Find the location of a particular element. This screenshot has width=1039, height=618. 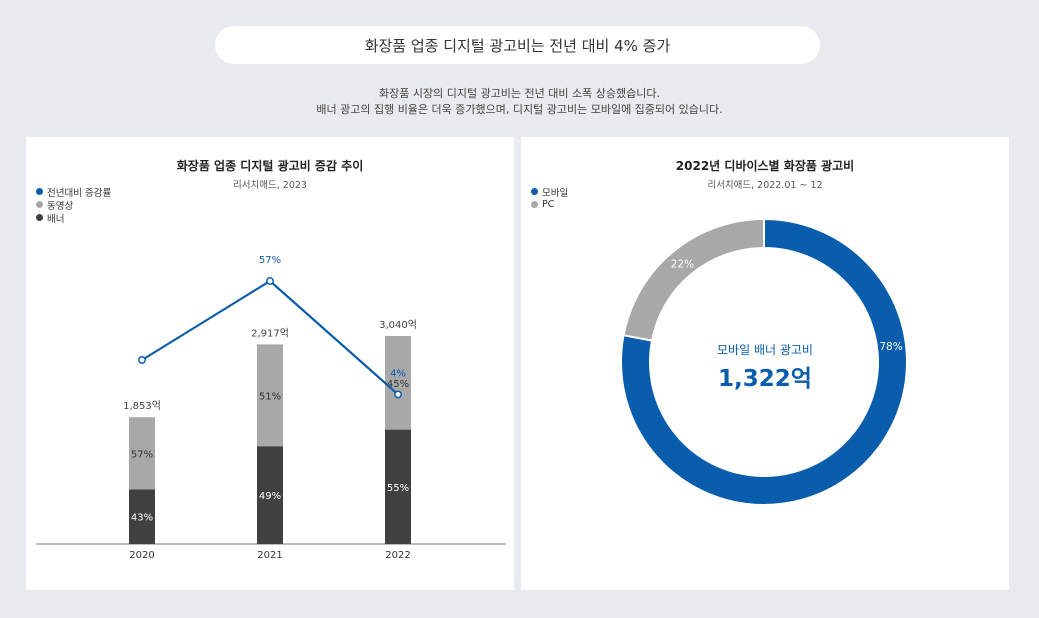

bar-banner-label-2021: 49% is located at coordinates (270, 496).